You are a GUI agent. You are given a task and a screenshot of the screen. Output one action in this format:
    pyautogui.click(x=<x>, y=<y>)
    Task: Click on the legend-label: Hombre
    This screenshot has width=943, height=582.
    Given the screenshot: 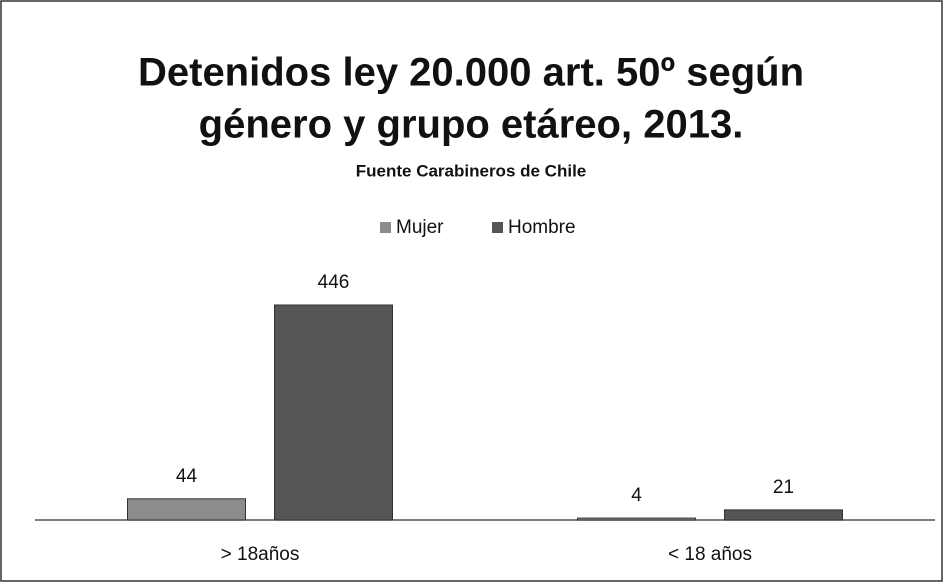 What is the action you would take?
    pyautogui.click(x=542, y=227)
    